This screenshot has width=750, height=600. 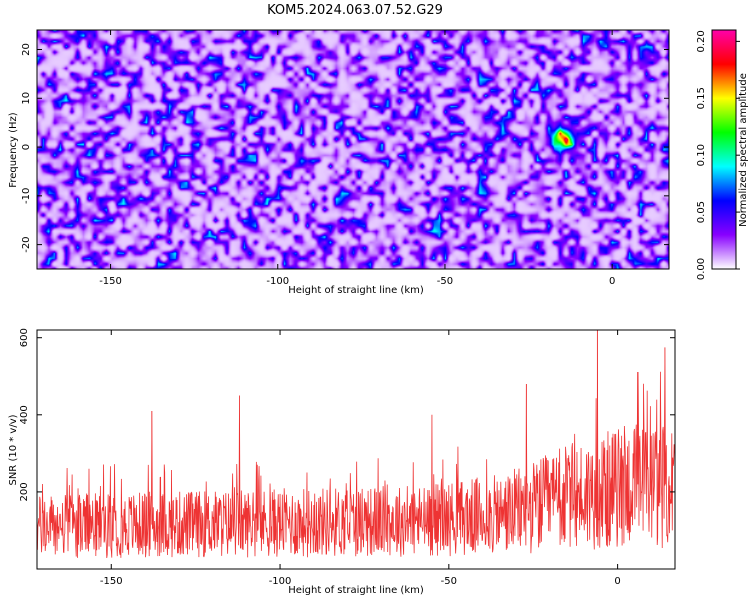 What do you see at coordinates (743, 150) in the screenshot?
I see `colorbar-label: Normalized spectral amplitude` at bounding box center [743, 150].